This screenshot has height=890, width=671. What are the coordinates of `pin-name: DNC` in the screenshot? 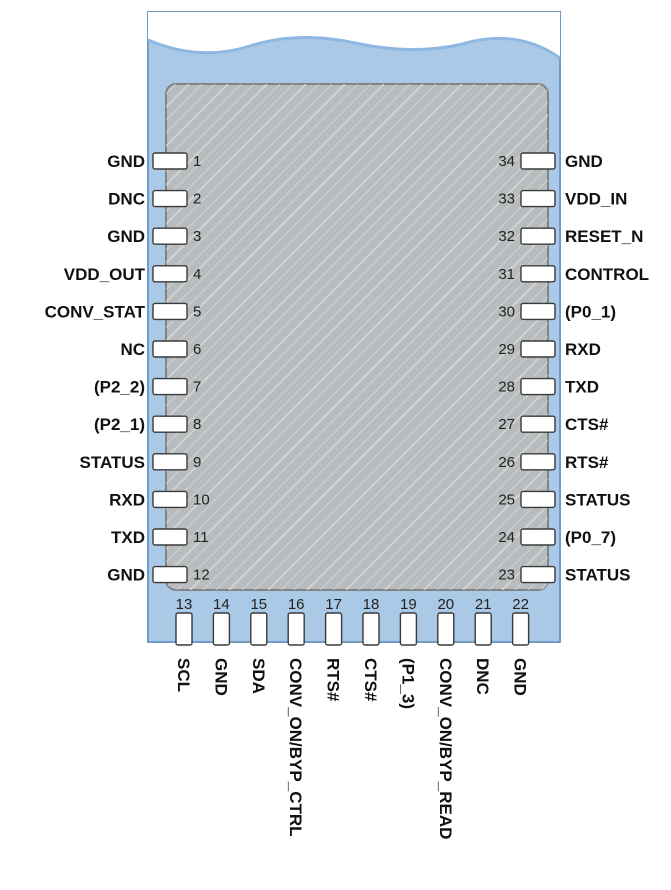 It's located at (126, 199).